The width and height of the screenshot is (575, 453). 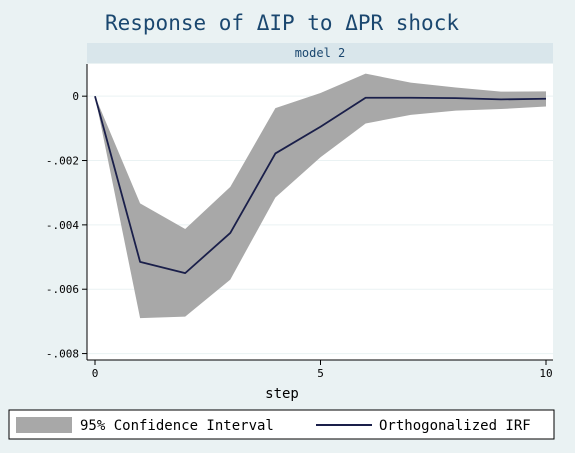 I want to click on legend-ci-swatch, so click(x=44, y=425).